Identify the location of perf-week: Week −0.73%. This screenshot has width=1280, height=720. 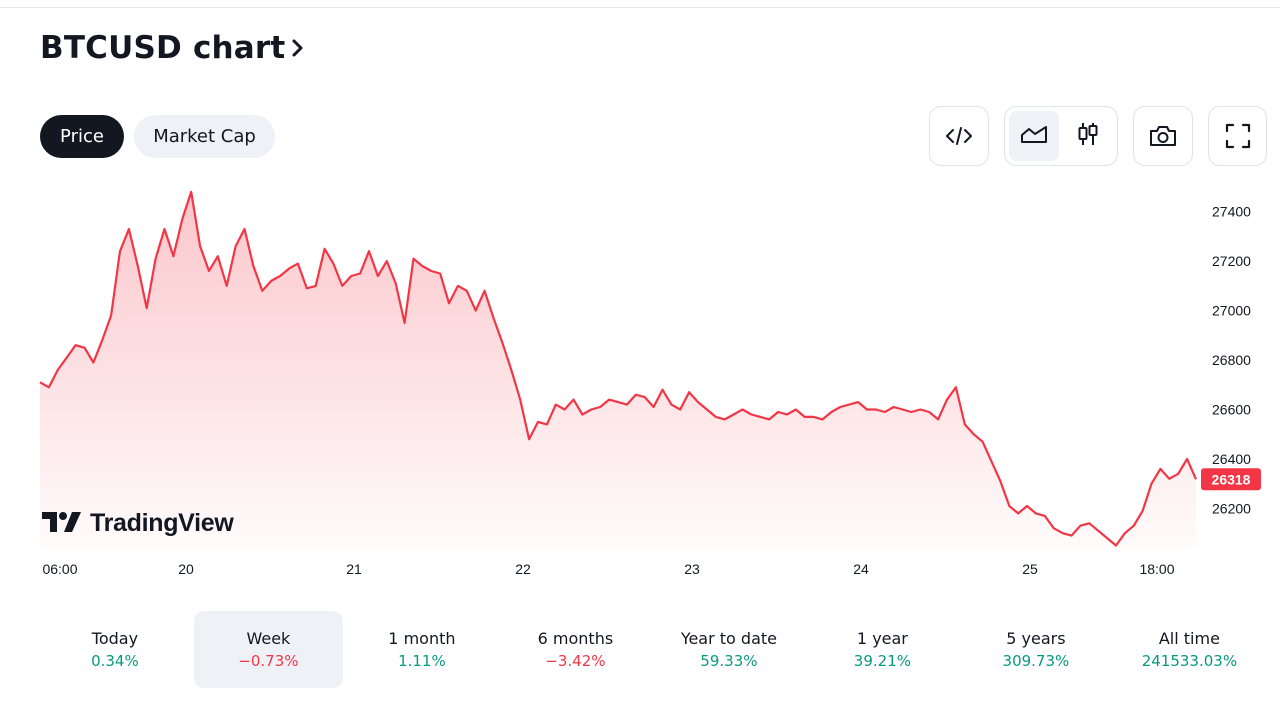
(268, 649).